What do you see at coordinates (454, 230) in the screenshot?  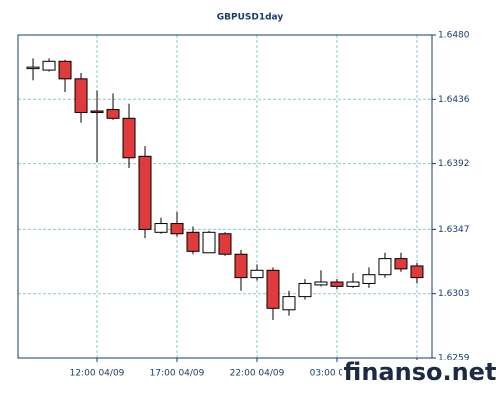 I see `y-tick-label: 1.6347` at bounding box center [454, 230].